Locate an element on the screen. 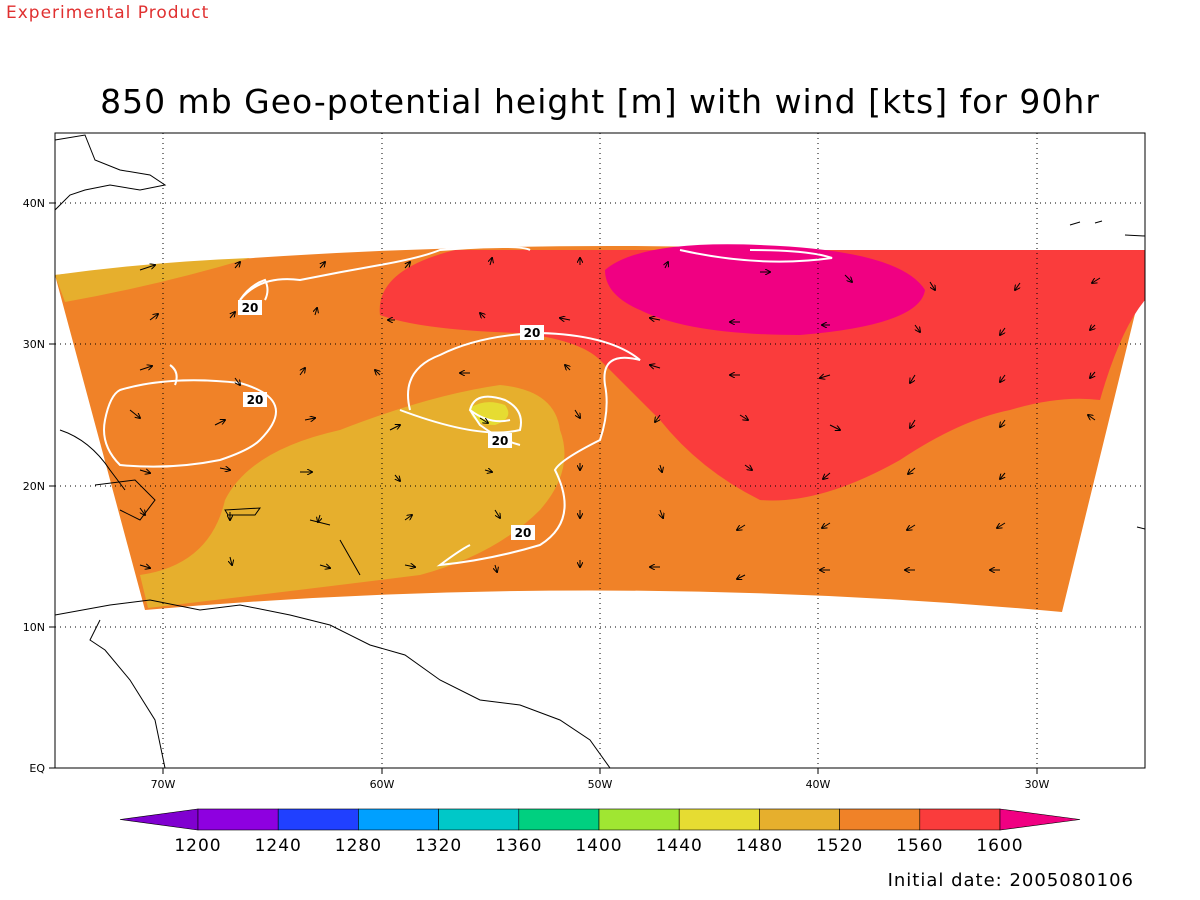  colorbar-level-label: 1560 is located at coordinates (919, 846).